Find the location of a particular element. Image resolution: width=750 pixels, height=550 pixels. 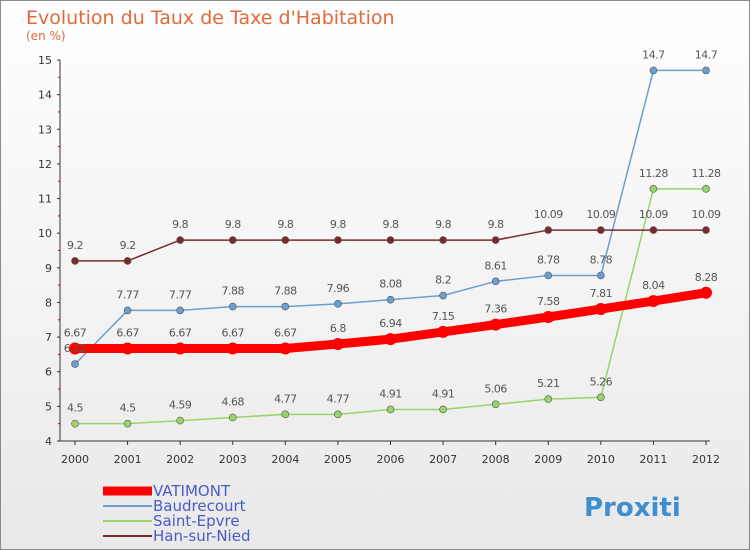

y-tick-label: 6 is located at coordinates (48, 372).